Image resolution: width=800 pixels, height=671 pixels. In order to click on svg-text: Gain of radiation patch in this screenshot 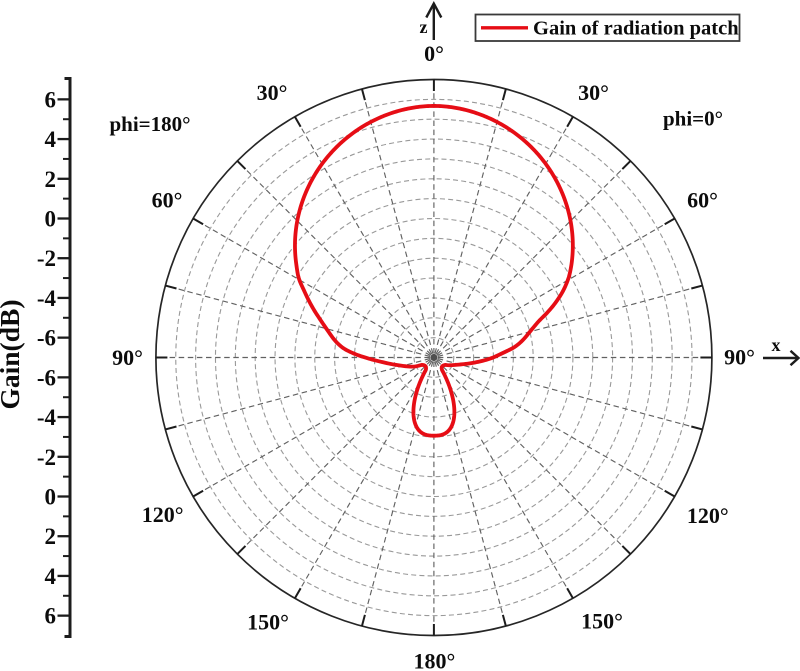, I will do `click(636, 29)`.